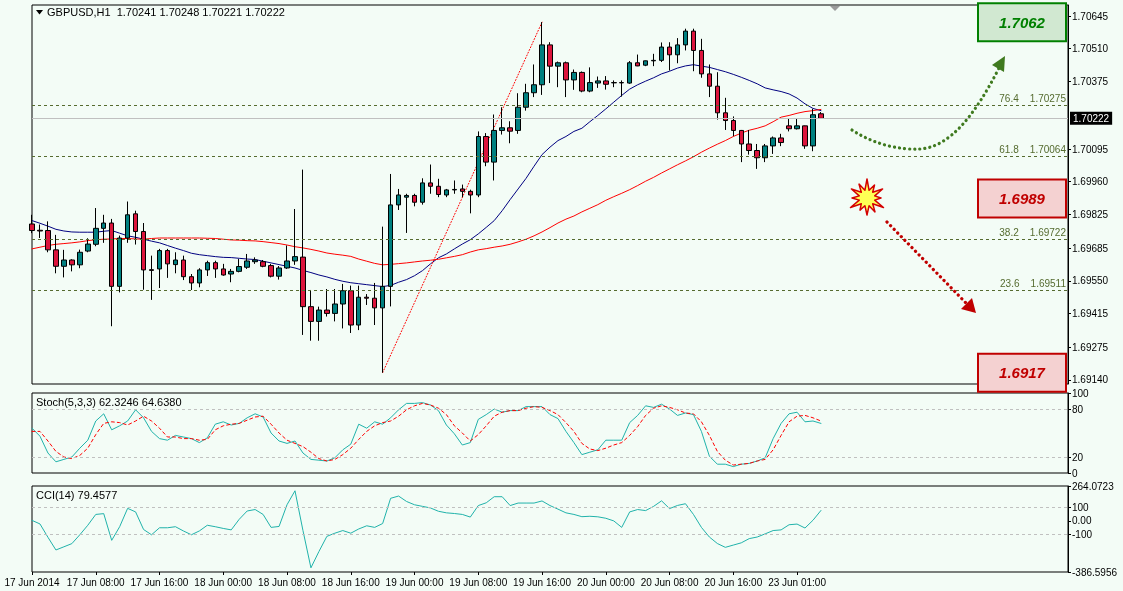 This screenshot has height=591, width=1123. What do you see at coordinates (426, 529) in the screenshot?
I see `line-series` at bounding box center [426, 529].